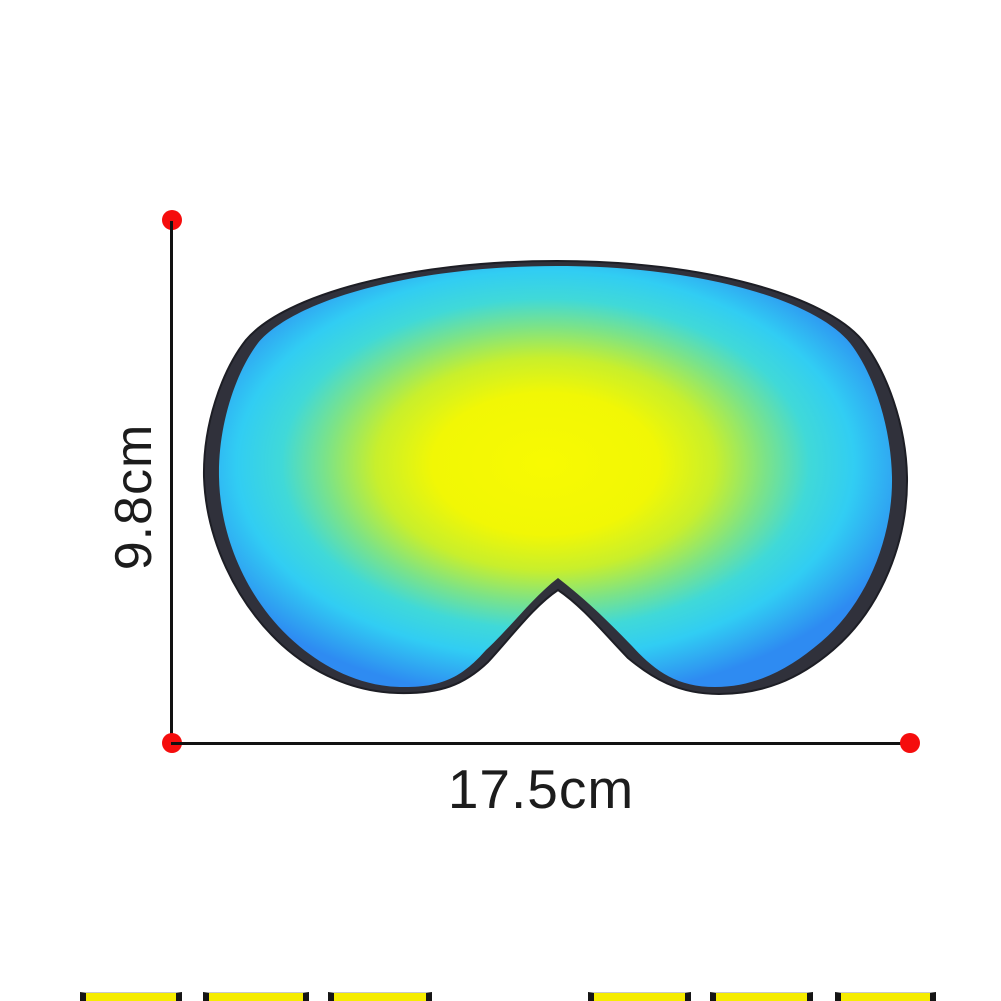  Describe the element at coordinates (541, 743) in the screenshot. I see `width-dimension-line` at that location.